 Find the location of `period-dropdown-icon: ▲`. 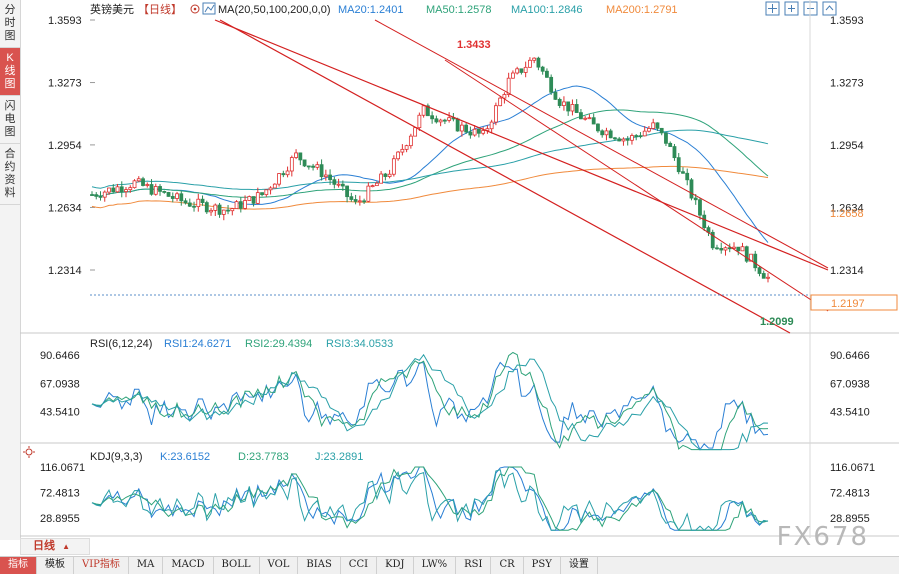

period-dropdown-icon: ▲ is located at coordinates (66, 546).